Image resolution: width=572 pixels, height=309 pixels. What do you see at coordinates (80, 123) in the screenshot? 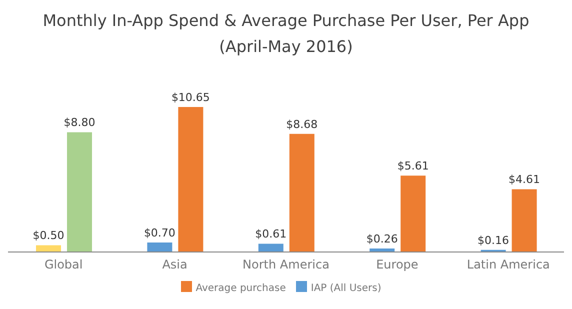
I see `data-label: $8.80` at bounding box center [80, 123].